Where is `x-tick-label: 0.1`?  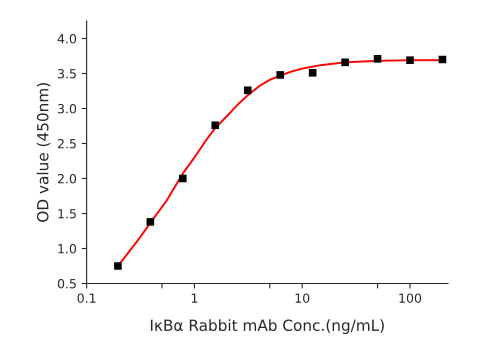 x-tick-label: 0.1 is located at coordinates (87, 298).